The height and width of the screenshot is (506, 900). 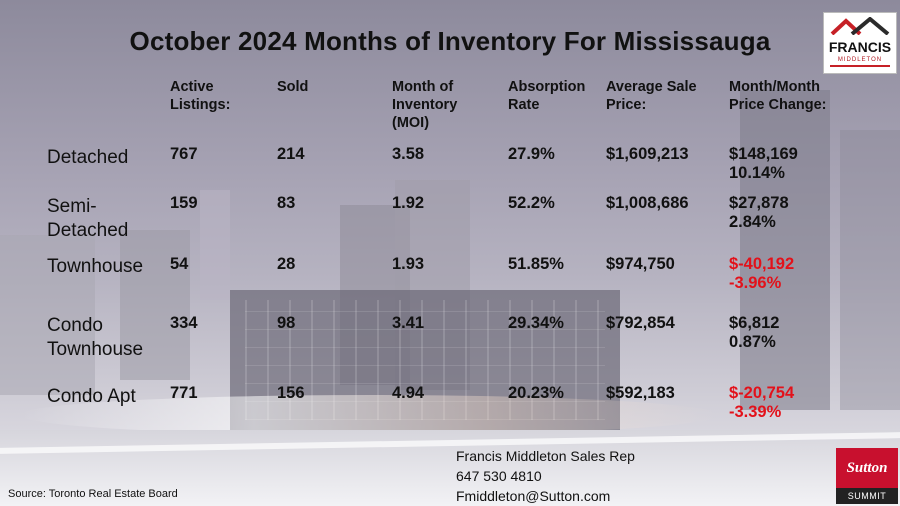 I want to click on active-listings-cell: 771, so click(x=184, y=393).